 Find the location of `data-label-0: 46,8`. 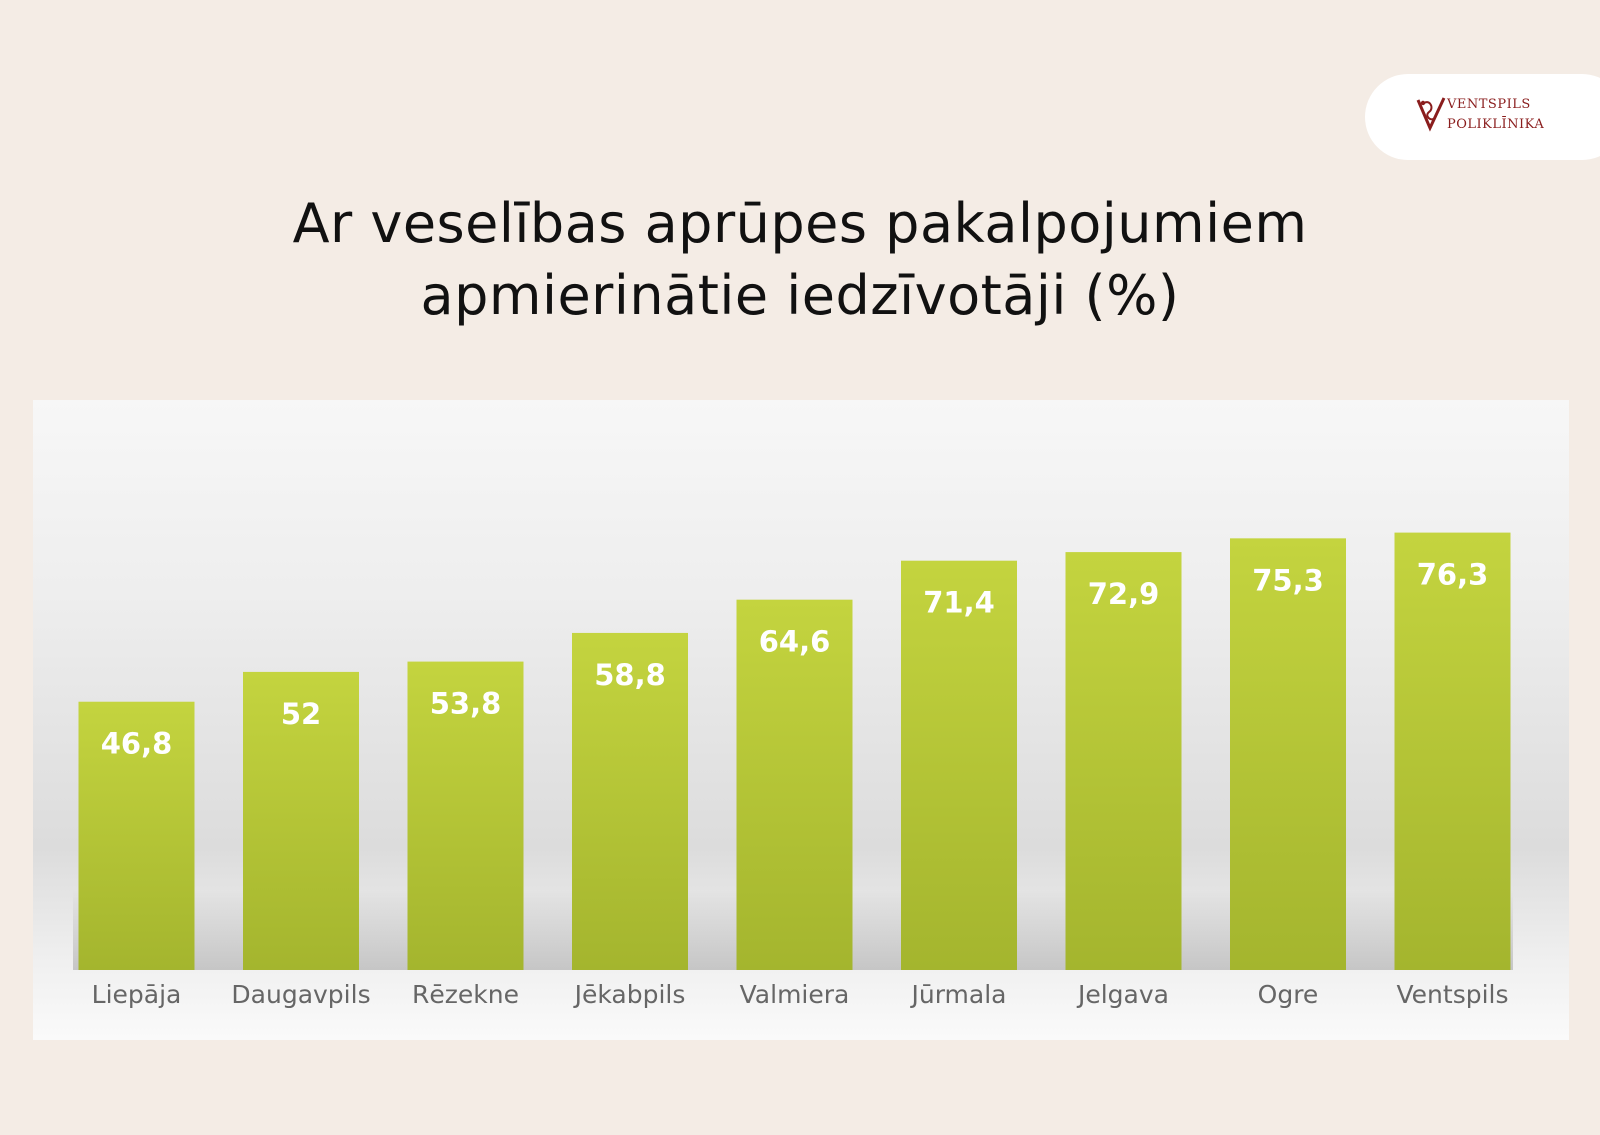

data-label-0: 46,8 is located at coordinates (137, 744).